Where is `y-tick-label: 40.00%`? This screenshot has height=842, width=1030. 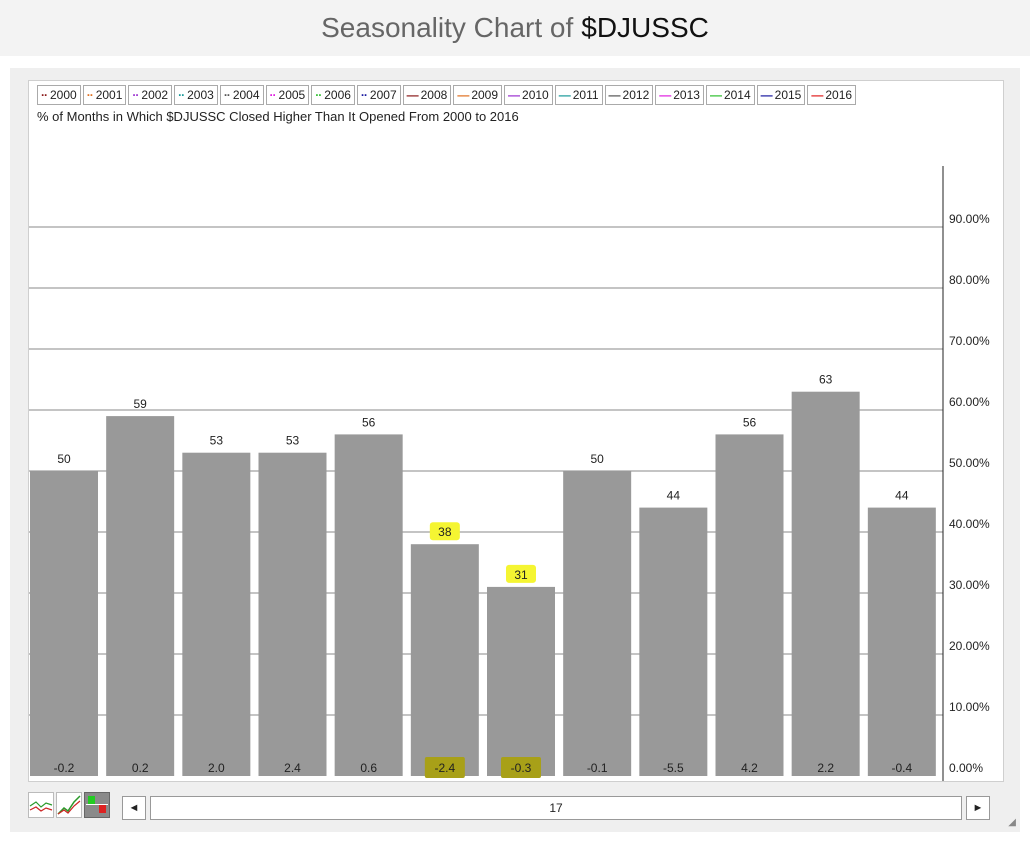
y-tick-label: 40.00% is located at coordinates (969, 524).